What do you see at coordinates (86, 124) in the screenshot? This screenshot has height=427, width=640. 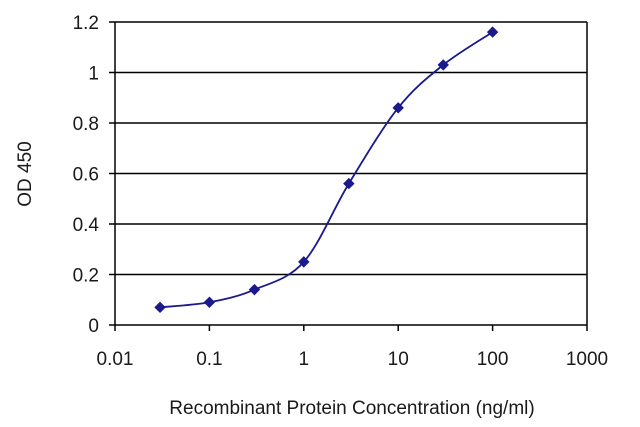 I see `y-tick-label: 0.8` at bounding box center [86, 124].